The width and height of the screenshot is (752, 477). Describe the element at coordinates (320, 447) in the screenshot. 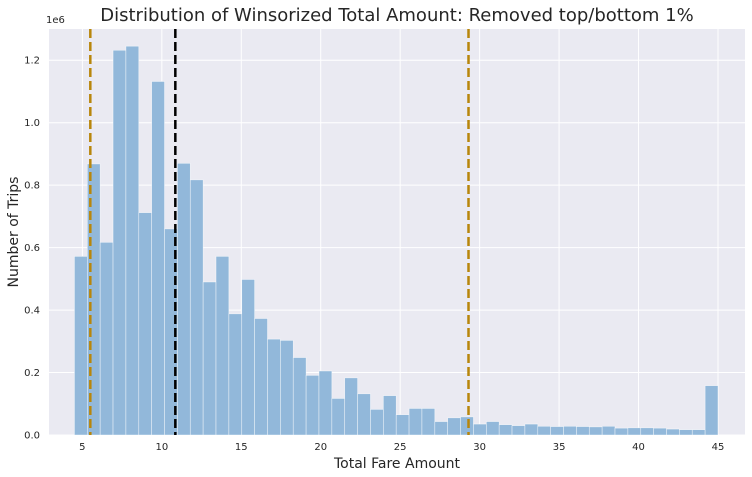

I see `x-tick-label: 20` at that location.